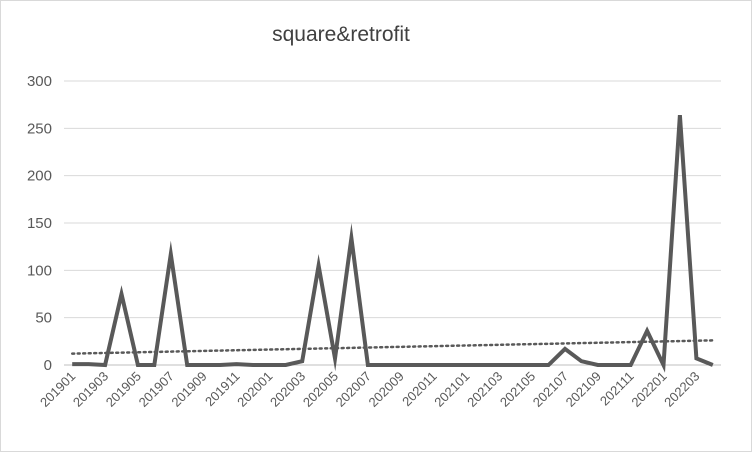  I want to click on y-tick-label: 150, so click(39, 223).